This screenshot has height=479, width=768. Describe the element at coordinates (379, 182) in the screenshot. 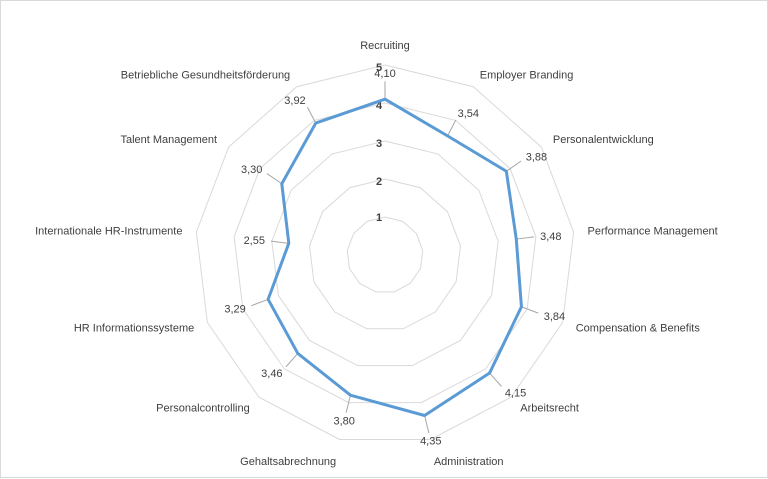

I see `tick-label-2: 2` at that location.